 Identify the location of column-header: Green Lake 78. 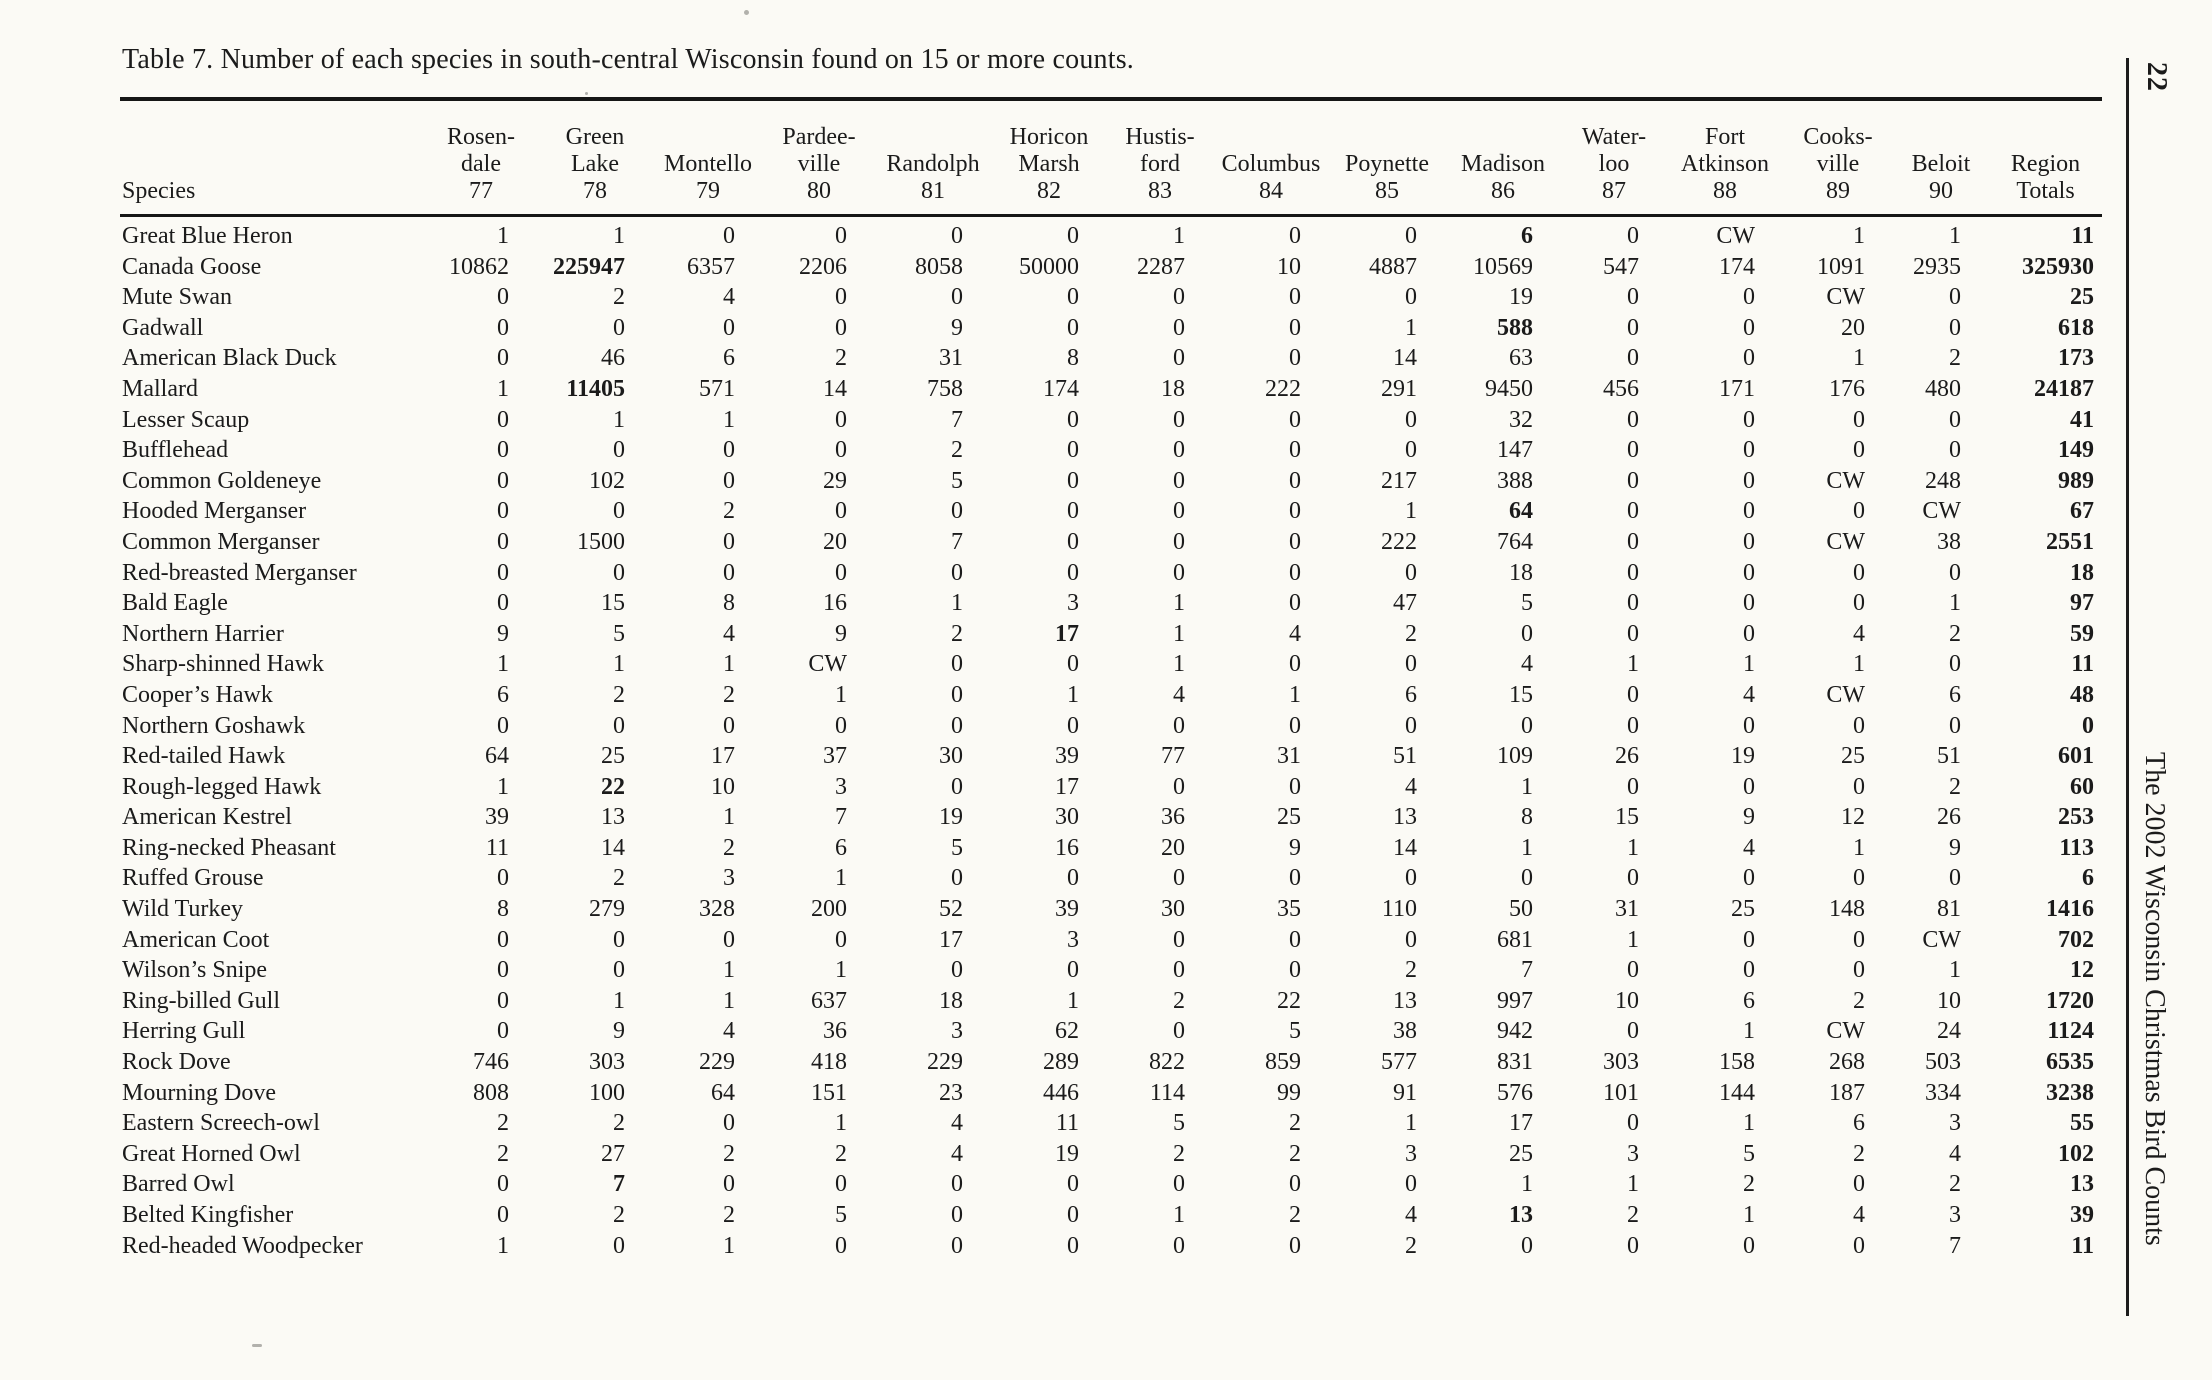
(595, 164).